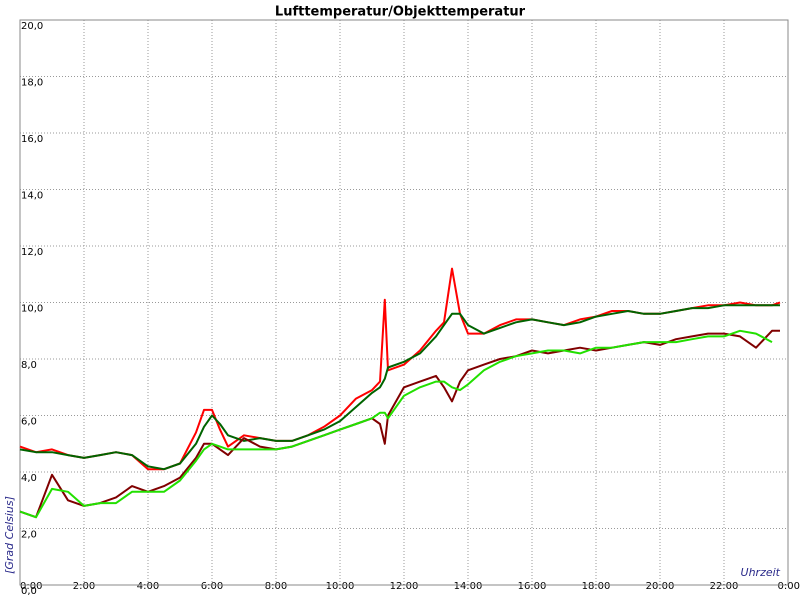 The image size is (800, 600). I want to click on y-tick-label: 8,0, so click(29, 365).